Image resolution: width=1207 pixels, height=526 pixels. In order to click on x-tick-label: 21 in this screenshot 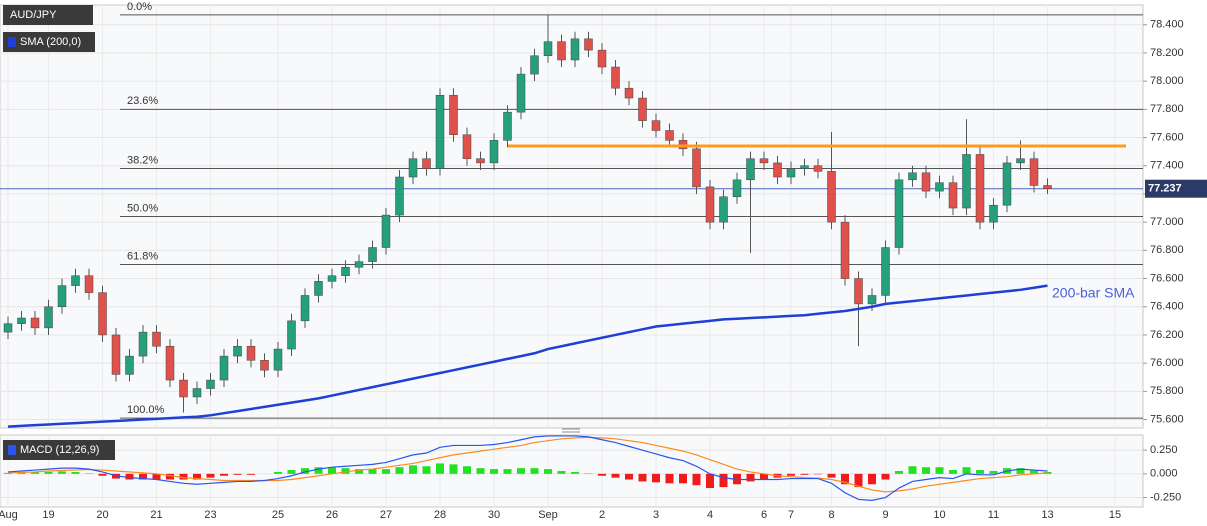, I will do `click(156, 515)`.